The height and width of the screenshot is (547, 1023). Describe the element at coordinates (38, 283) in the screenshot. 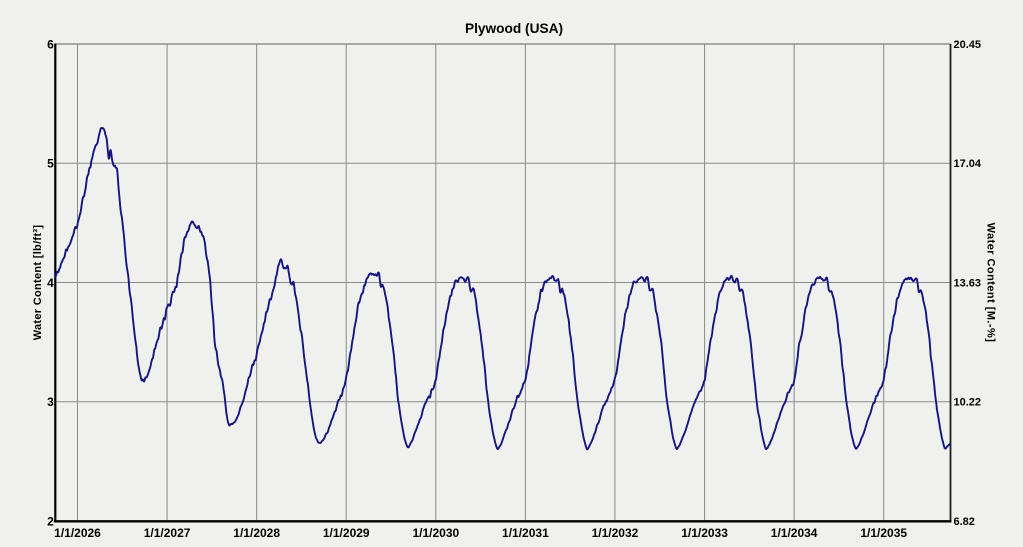

I see `svg-text: Water Content [lb/ft³]` at that location.